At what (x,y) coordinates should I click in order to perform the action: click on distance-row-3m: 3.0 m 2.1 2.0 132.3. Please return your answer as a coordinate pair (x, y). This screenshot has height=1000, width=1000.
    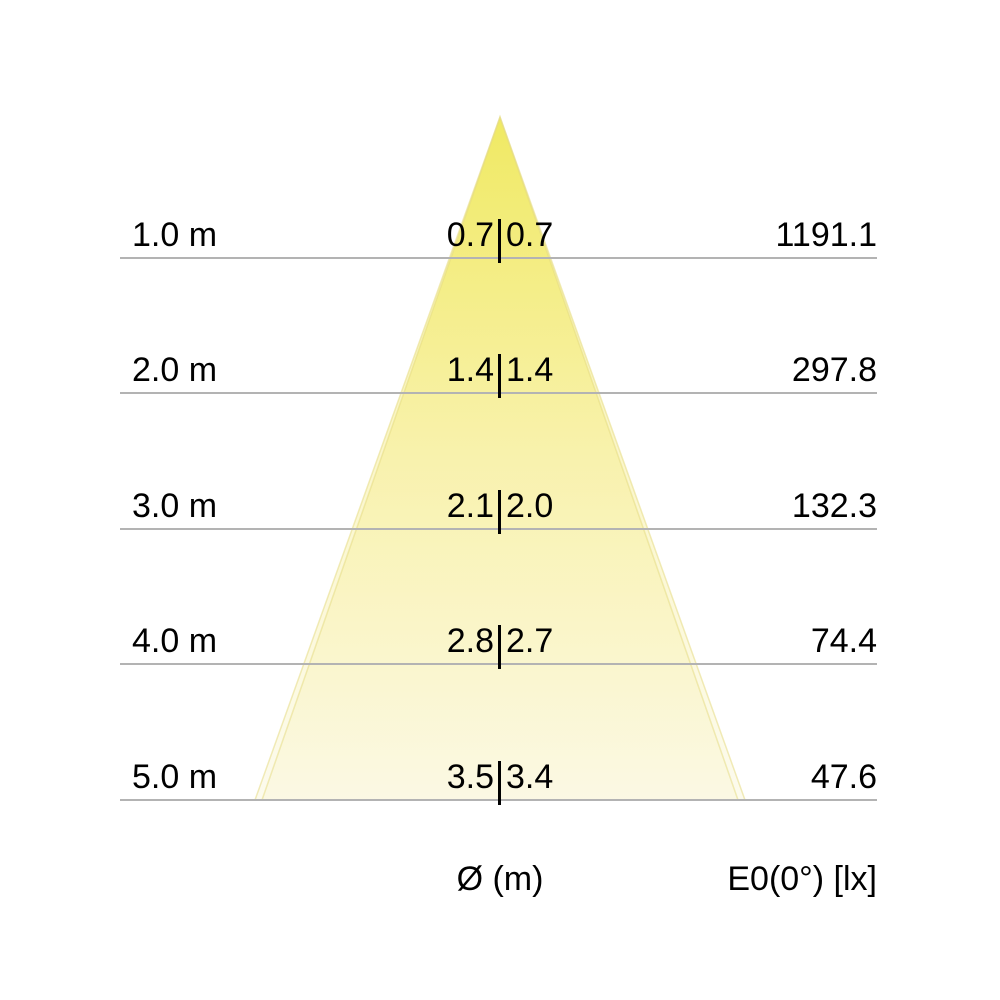
    Looking at the image, I should click on (500, 510).